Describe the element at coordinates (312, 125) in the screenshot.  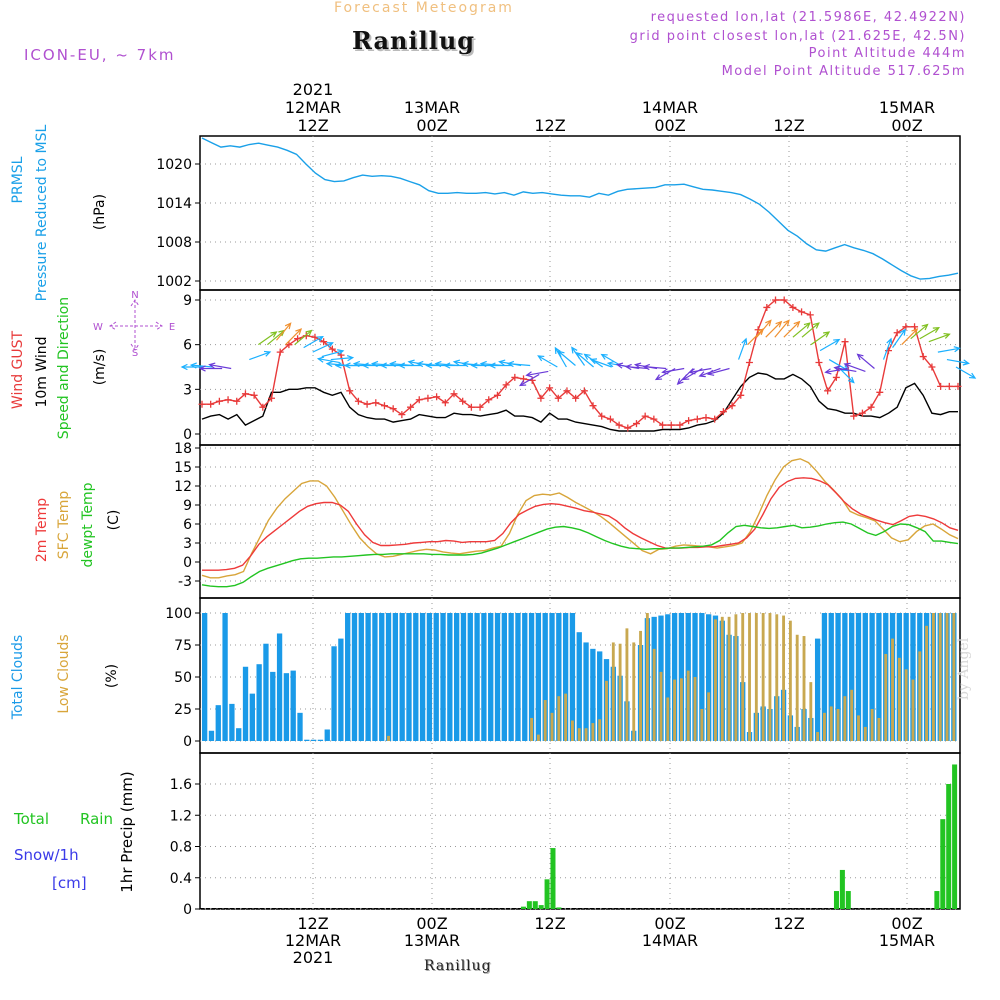
I see `time-label-top: 12Z` at that location.